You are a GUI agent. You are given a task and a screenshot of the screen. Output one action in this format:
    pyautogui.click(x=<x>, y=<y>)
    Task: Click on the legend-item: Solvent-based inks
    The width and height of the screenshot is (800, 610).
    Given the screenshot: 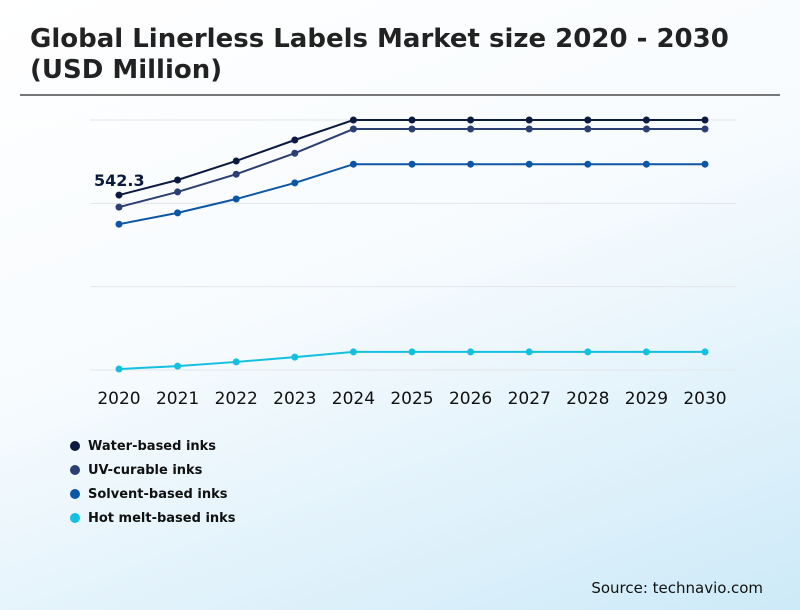 What is the action you would take?
    pyautogui.click(x=153, y=494)
    